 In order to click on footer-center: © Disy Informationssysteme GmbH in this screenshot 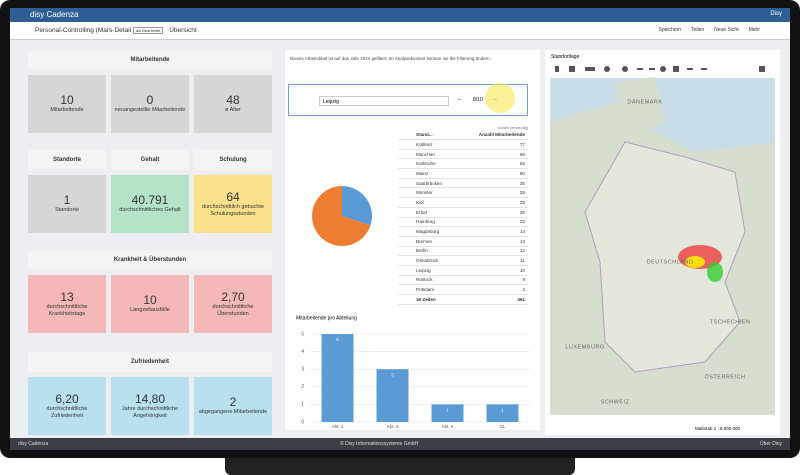, I will do `click(379, 444)`.